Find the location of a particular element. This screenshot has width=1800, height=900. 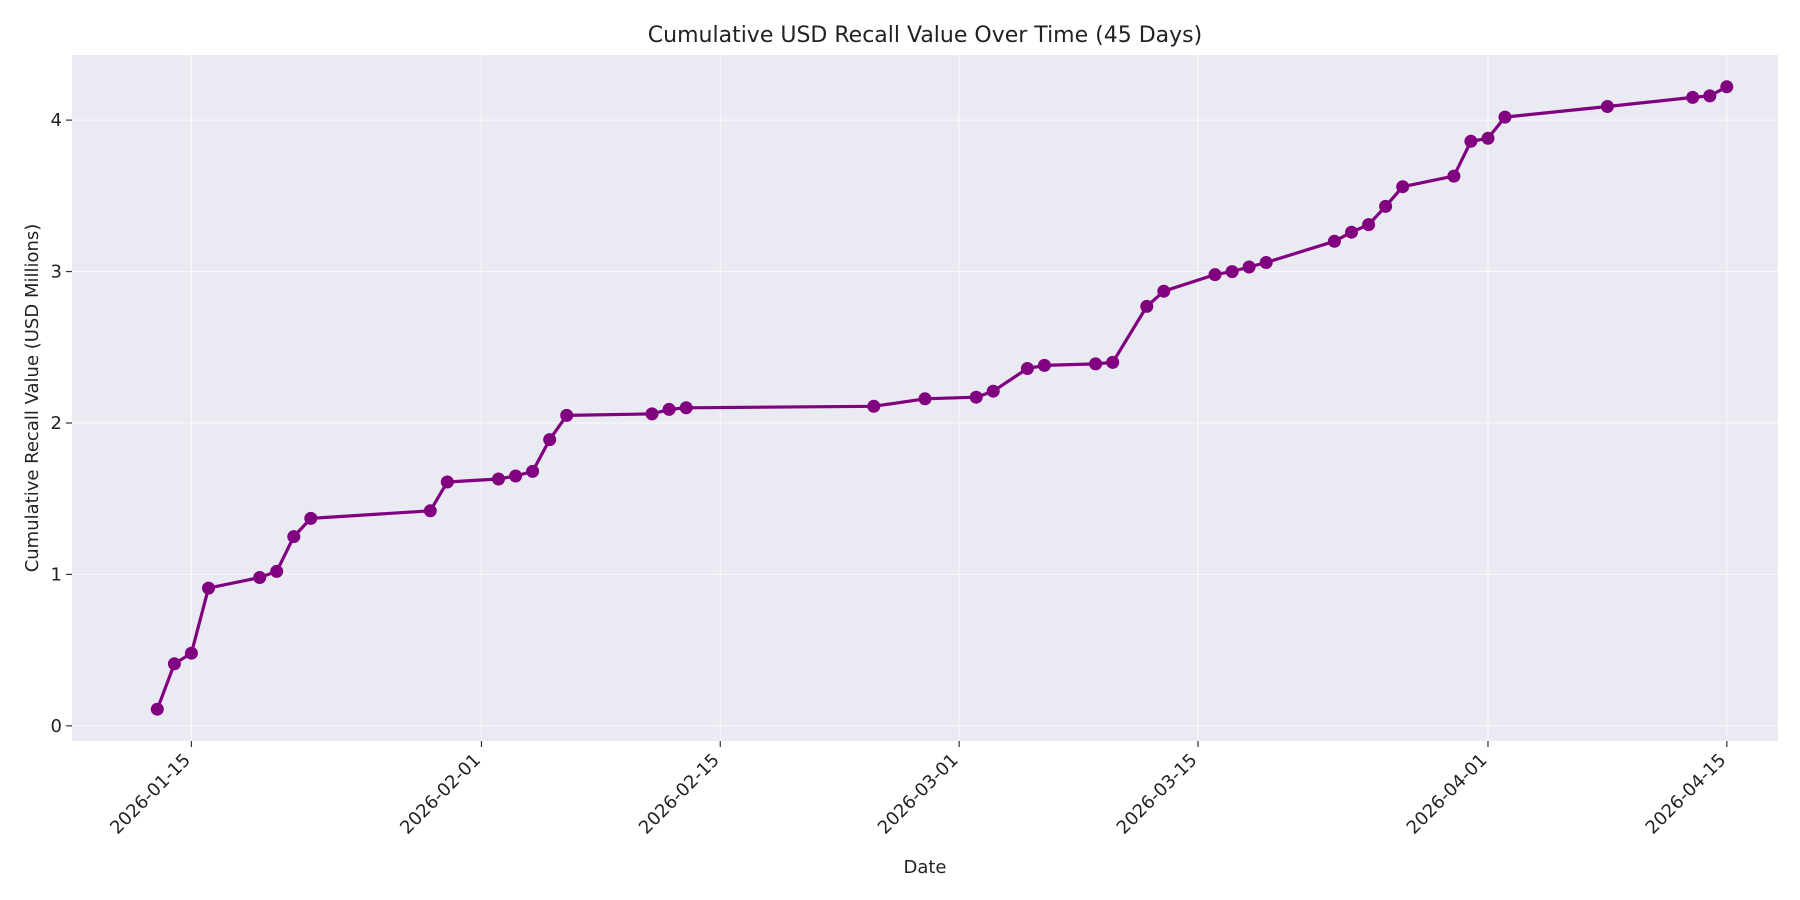

x-tick-label: 2026-04-01 is located at coordinates (1447, 794).